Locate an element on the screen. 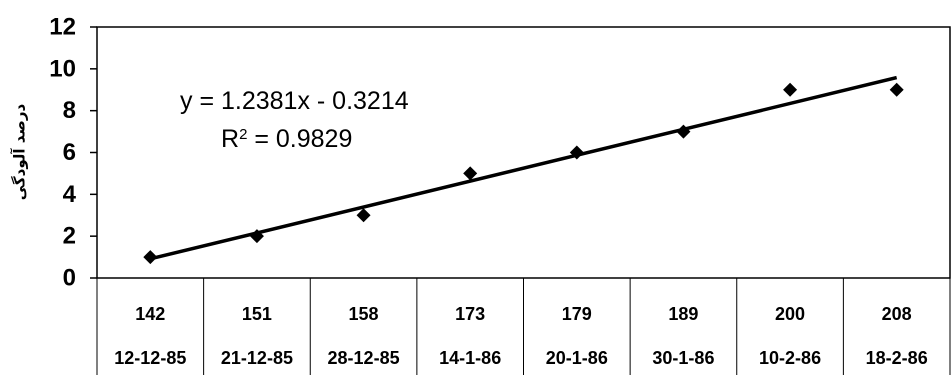  y-tick-label: 0 is located at coordinates (69, 278).